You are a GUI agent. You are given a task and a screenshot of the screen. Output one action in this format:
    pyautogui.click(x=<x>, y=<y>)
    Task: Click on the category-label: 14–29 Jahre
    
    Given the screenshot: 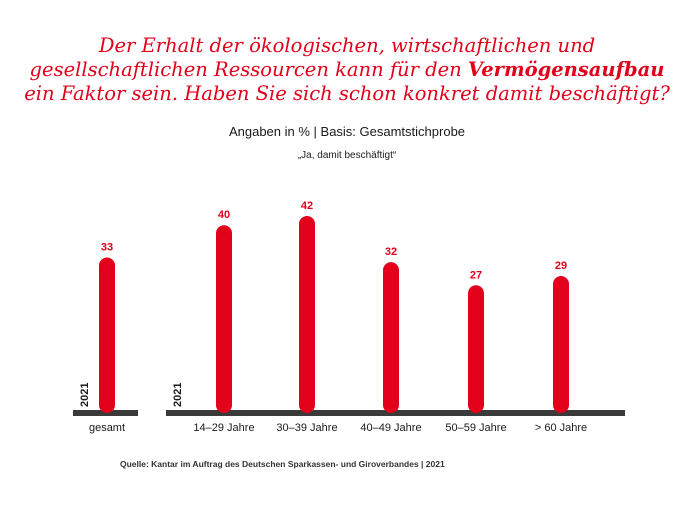 What is the action you would take?
    pyautogui.click(x=223, y=428)
    